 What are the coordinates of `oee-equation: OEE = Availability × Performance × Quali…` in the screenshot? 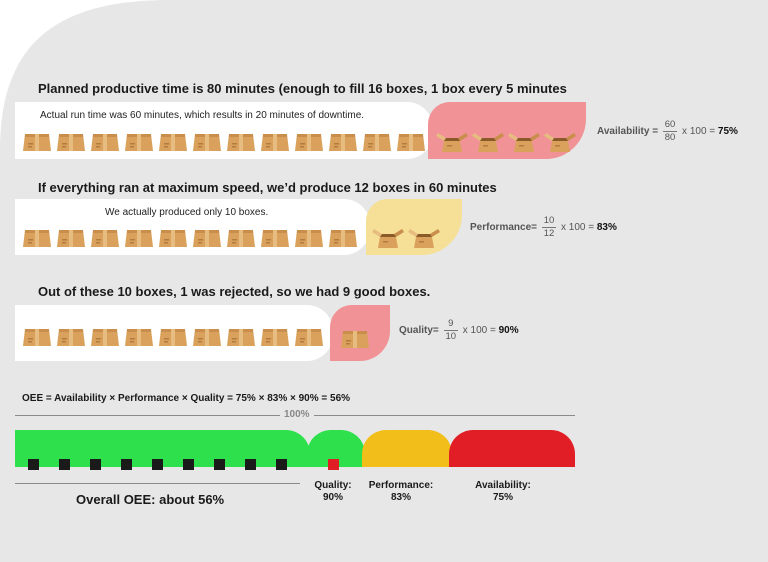 It's located at (186, 398).